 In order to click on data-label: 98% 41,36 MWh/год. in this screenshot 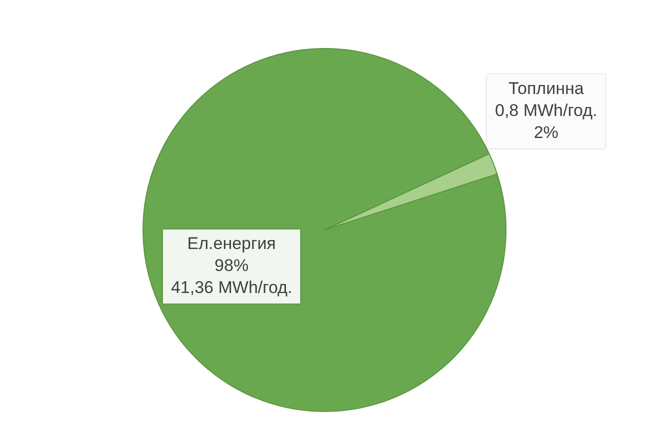, I will do `click(231, 277)`.